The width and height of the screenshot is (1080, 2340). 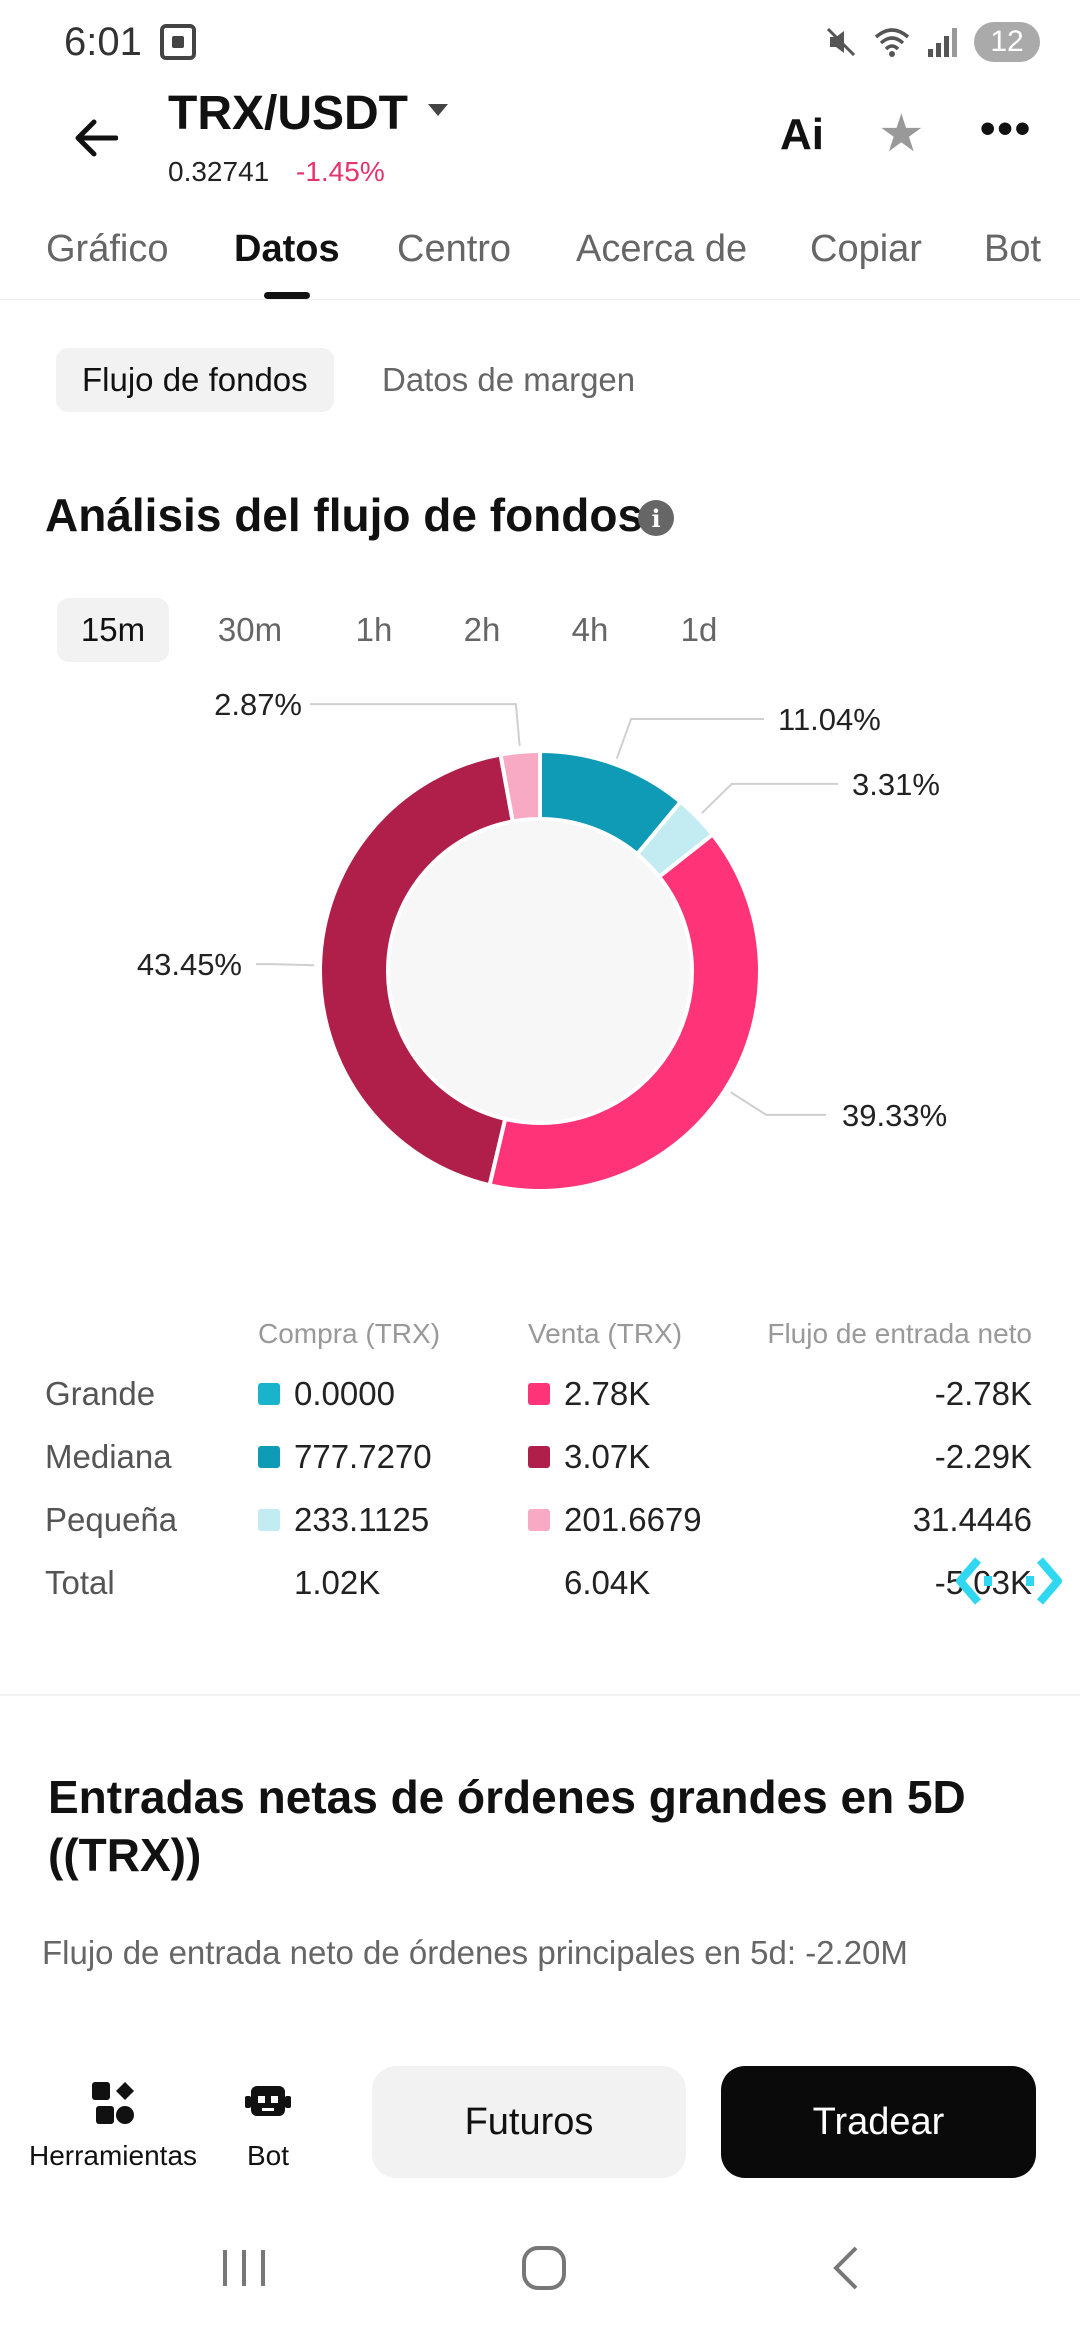 What do you see at coordinates (103, 42) in the screenshot?
I see `status-time: 6:01` at bounding box center [103, 42].